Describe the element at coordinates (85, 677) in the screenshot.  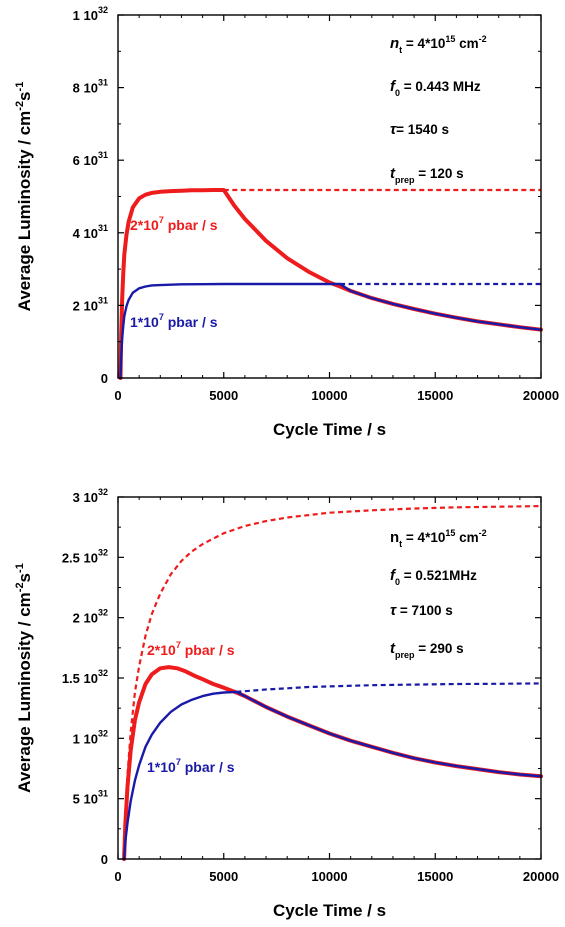
I see `y-tick-label: 1.5 1032` at that location.